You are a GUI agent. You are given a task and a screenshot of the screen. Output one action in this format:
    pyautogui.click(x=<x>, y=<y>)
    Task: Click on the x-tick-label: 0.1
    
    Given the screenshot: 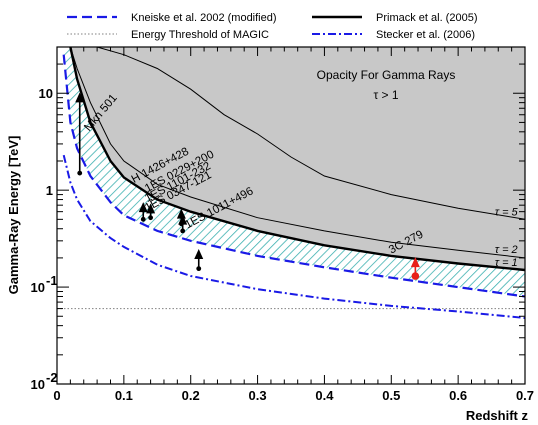 What is the action you would take?
    pyautogui.click(x=124, y=395)
    